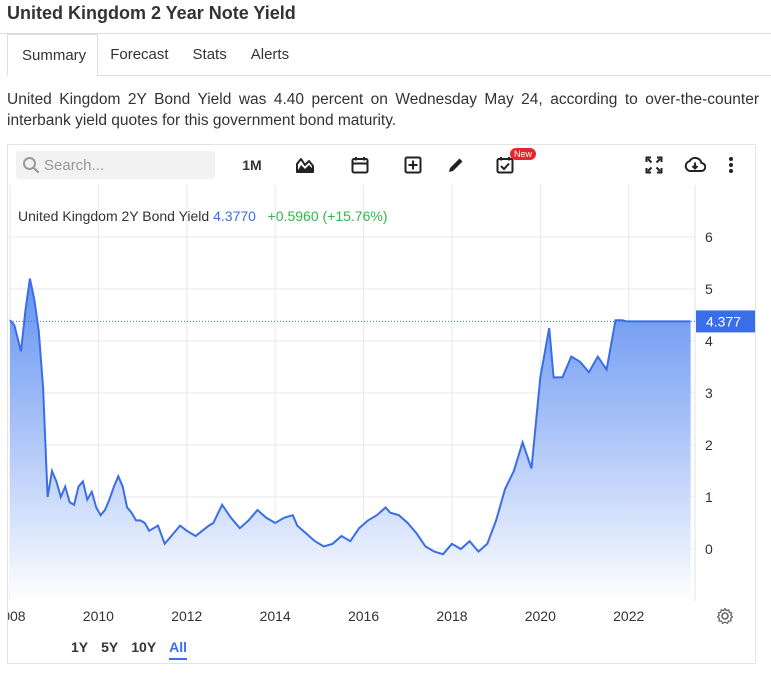 The height and width of the screenshot is (673, 771). What do you see at coordinates (433, 75) in the screenshot?
I see `tabs-divider` at bounding box center [433, 75].